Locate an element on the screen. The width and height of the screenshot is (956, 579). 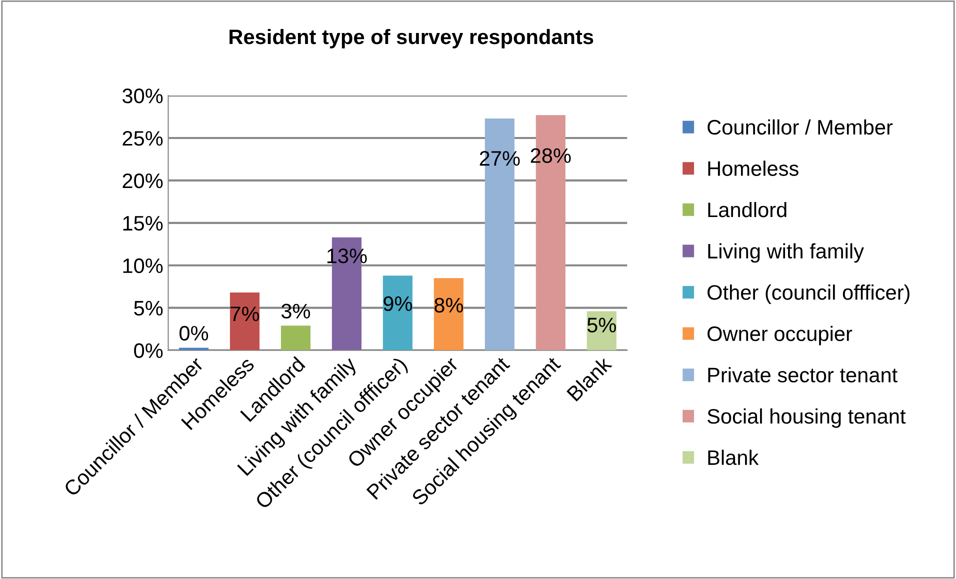
y-tick-label: 20% is located at coordinates (142, 180).